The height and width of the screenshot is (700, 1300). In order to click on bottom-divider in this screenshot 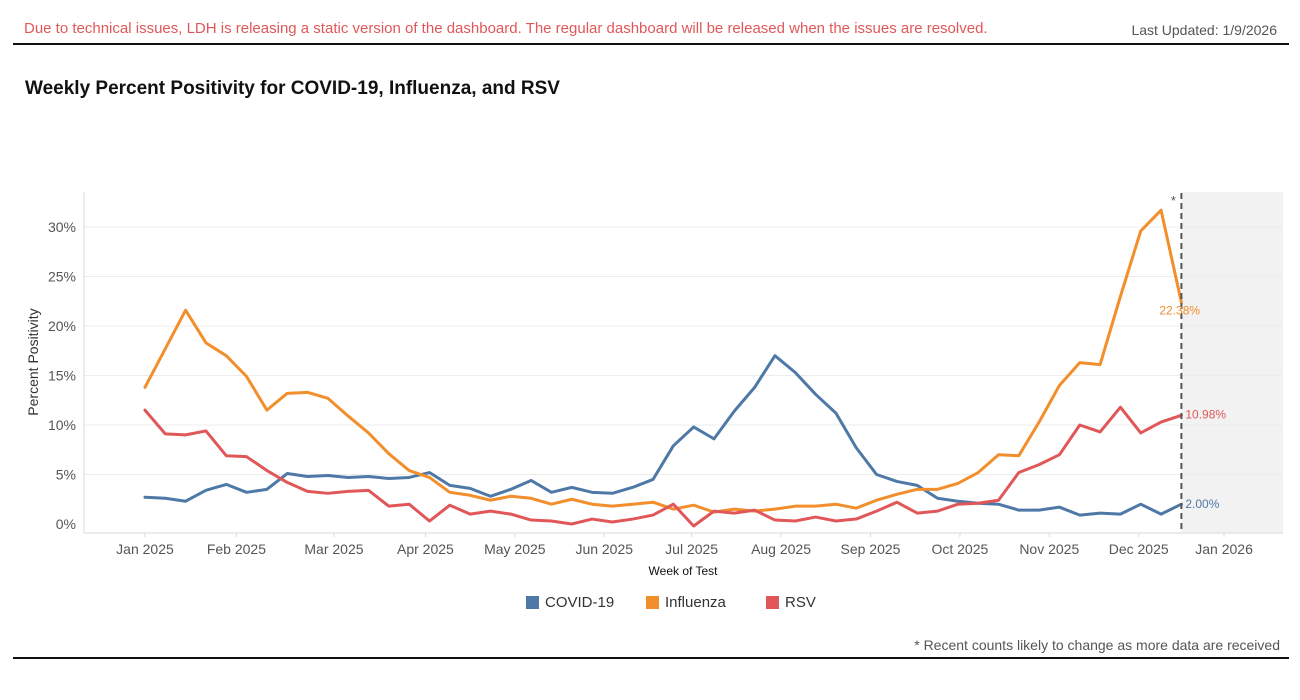, I will do `click(651, 658)`.